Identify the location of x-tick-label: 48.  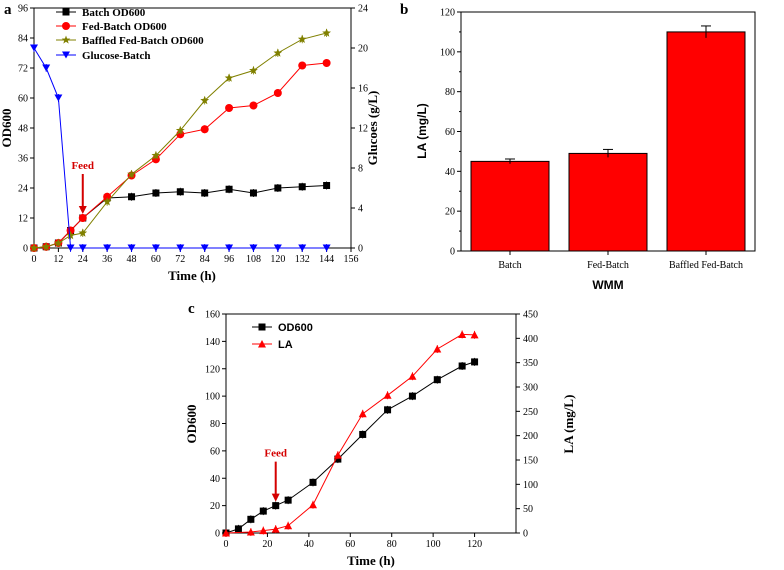
(132, 259).